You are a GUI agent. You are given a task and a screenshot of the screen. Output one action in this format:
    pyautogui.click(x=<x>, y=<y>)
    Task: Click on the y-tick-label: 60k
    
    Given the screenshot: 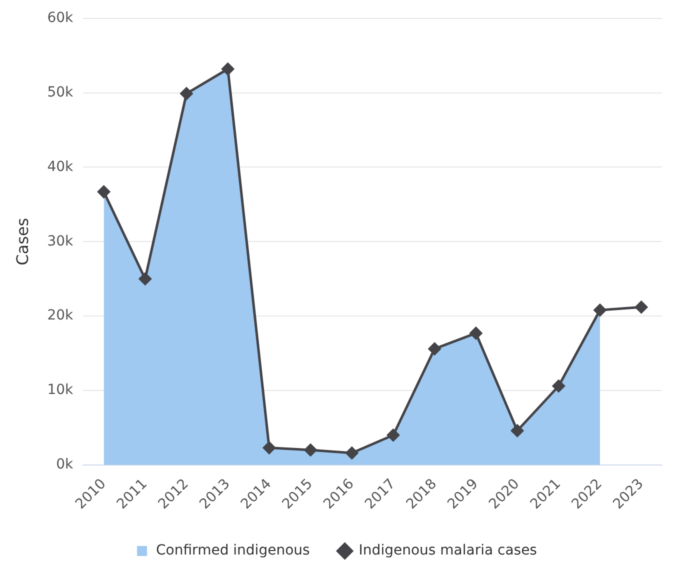 What is the action you would take?
    pyautogui.click(x=60, y=18)
    